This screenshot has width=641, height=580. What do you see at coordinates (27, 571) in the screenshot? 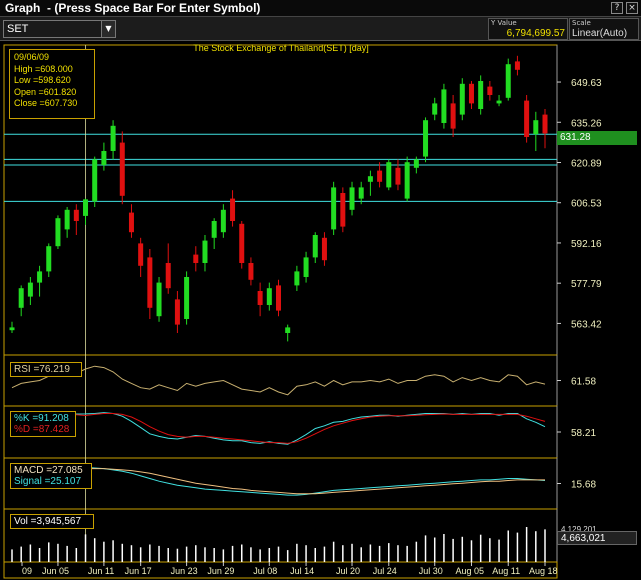
I see `x-tick-label: 09` at bounding box center [27, 571].